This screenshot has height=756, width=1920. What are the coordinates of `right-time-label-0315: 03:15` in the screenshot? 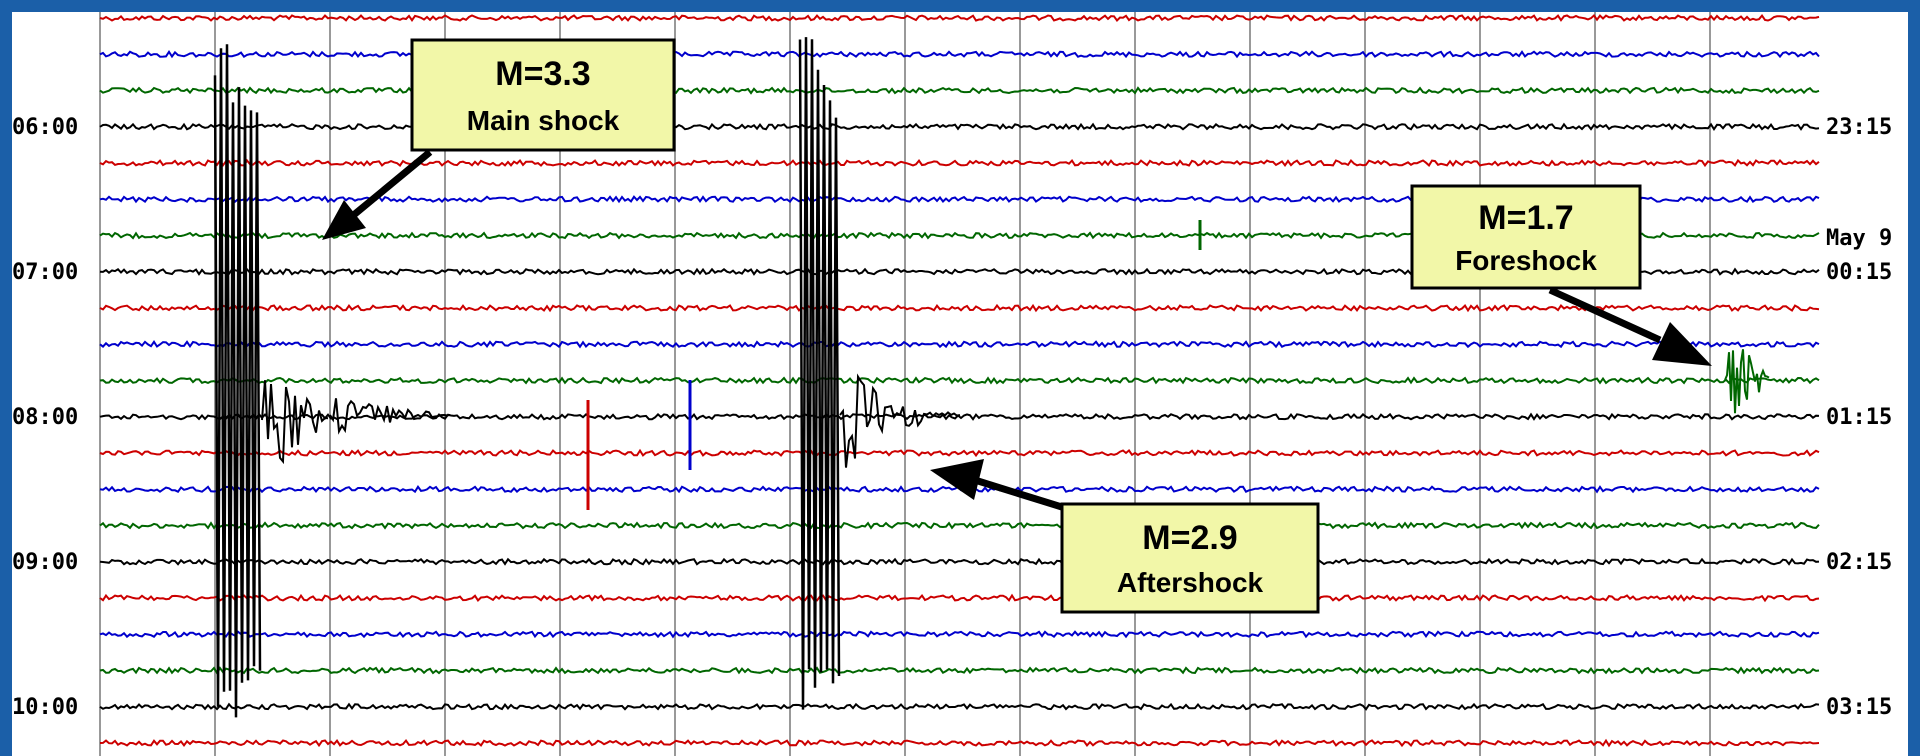 It's located at (1859, 707).